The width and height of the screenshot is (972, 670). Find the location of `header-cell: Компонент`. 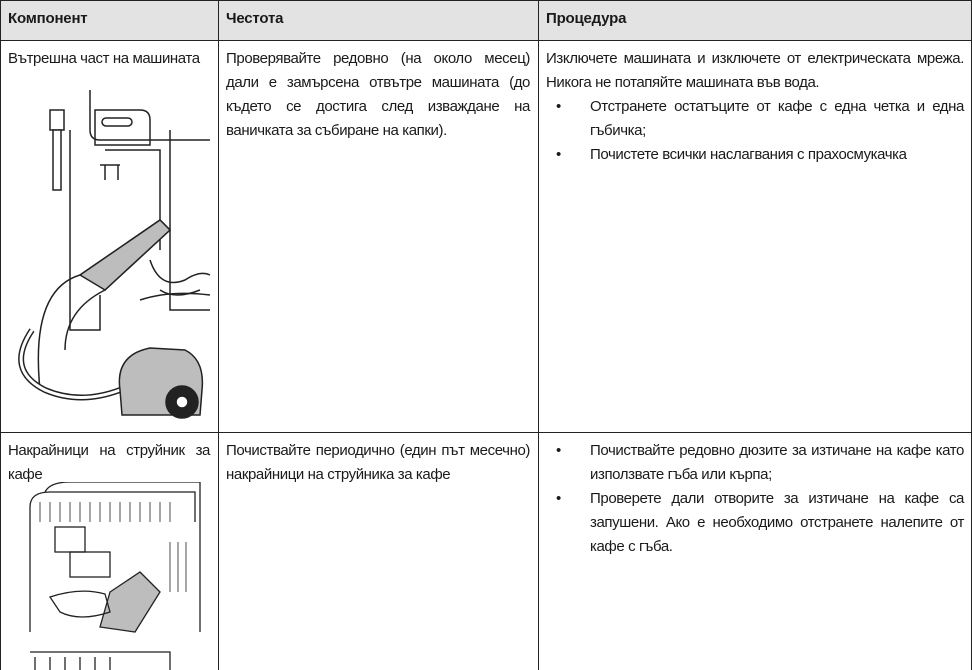

header-cell: Компонент is located at coordinates (109, 20).